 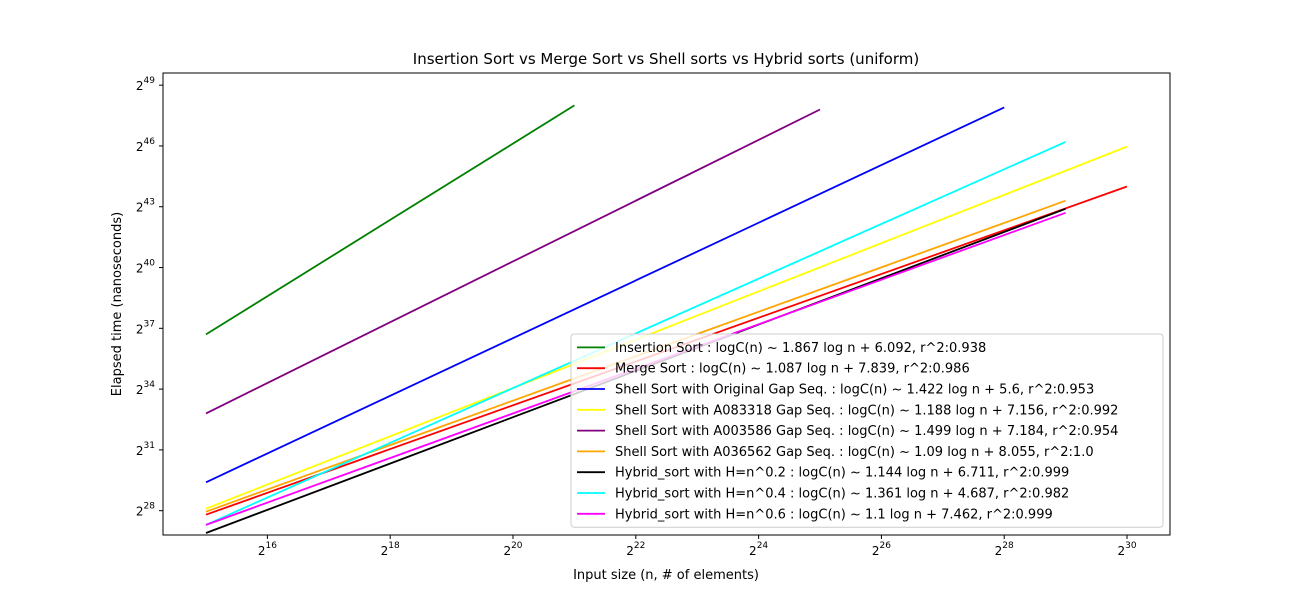 I want to click on y-axis-ticks: 228 231 234 237 240 243 246 249, so click(x=149, y=297).